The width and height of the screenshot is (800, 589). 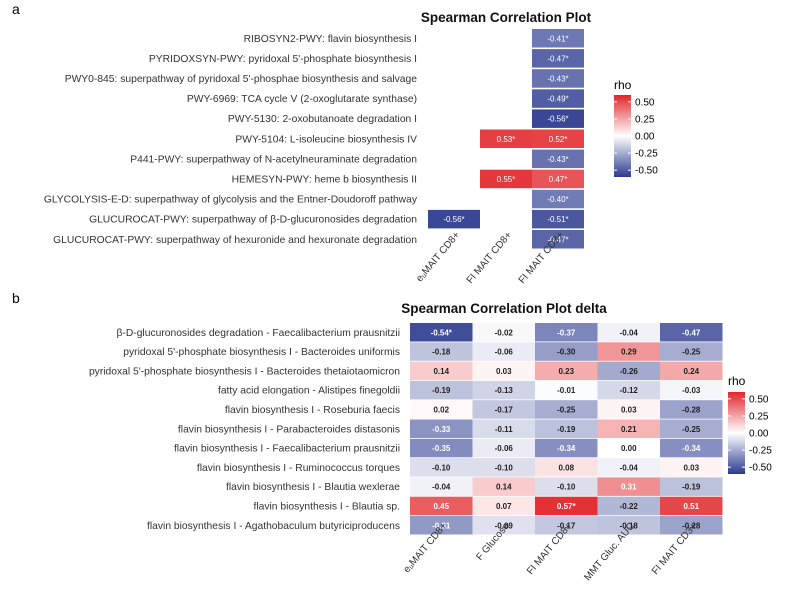 I want to click on panel-b-letter: b, so click(x=16, y=298).